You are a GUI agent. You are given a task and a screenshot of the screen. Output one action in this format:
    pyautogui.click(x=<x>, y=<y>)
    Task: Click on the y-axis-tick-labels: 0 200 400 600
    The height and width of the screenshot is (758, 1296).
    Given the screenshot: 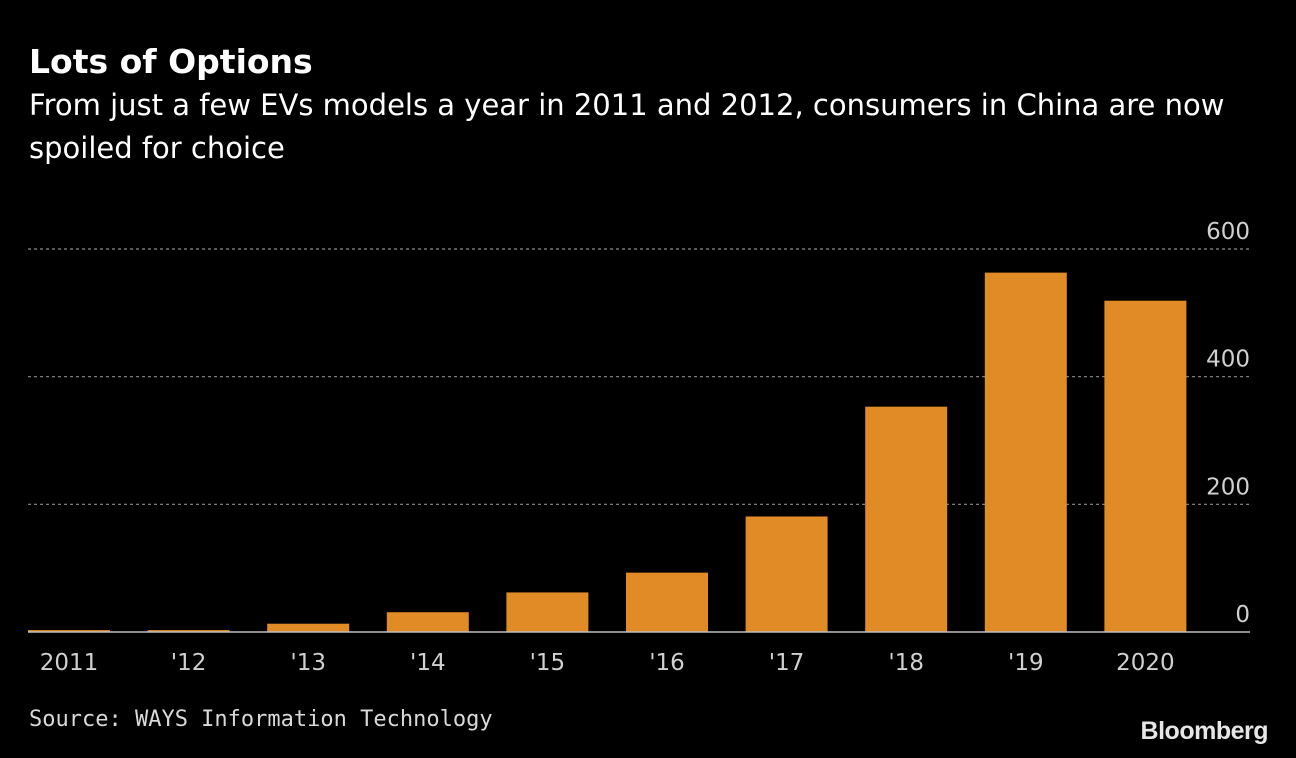 What is the action you would take?
    pyautogui.click(x=1228, y=423)
    